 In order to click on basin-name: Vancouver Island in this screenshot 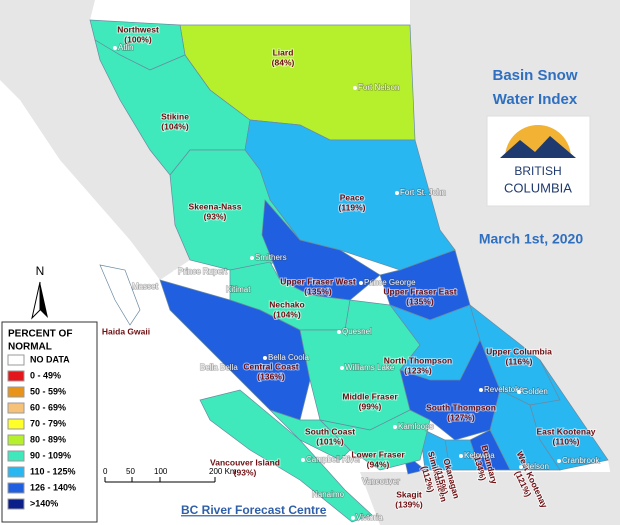, I will do `click(245, 462)`.